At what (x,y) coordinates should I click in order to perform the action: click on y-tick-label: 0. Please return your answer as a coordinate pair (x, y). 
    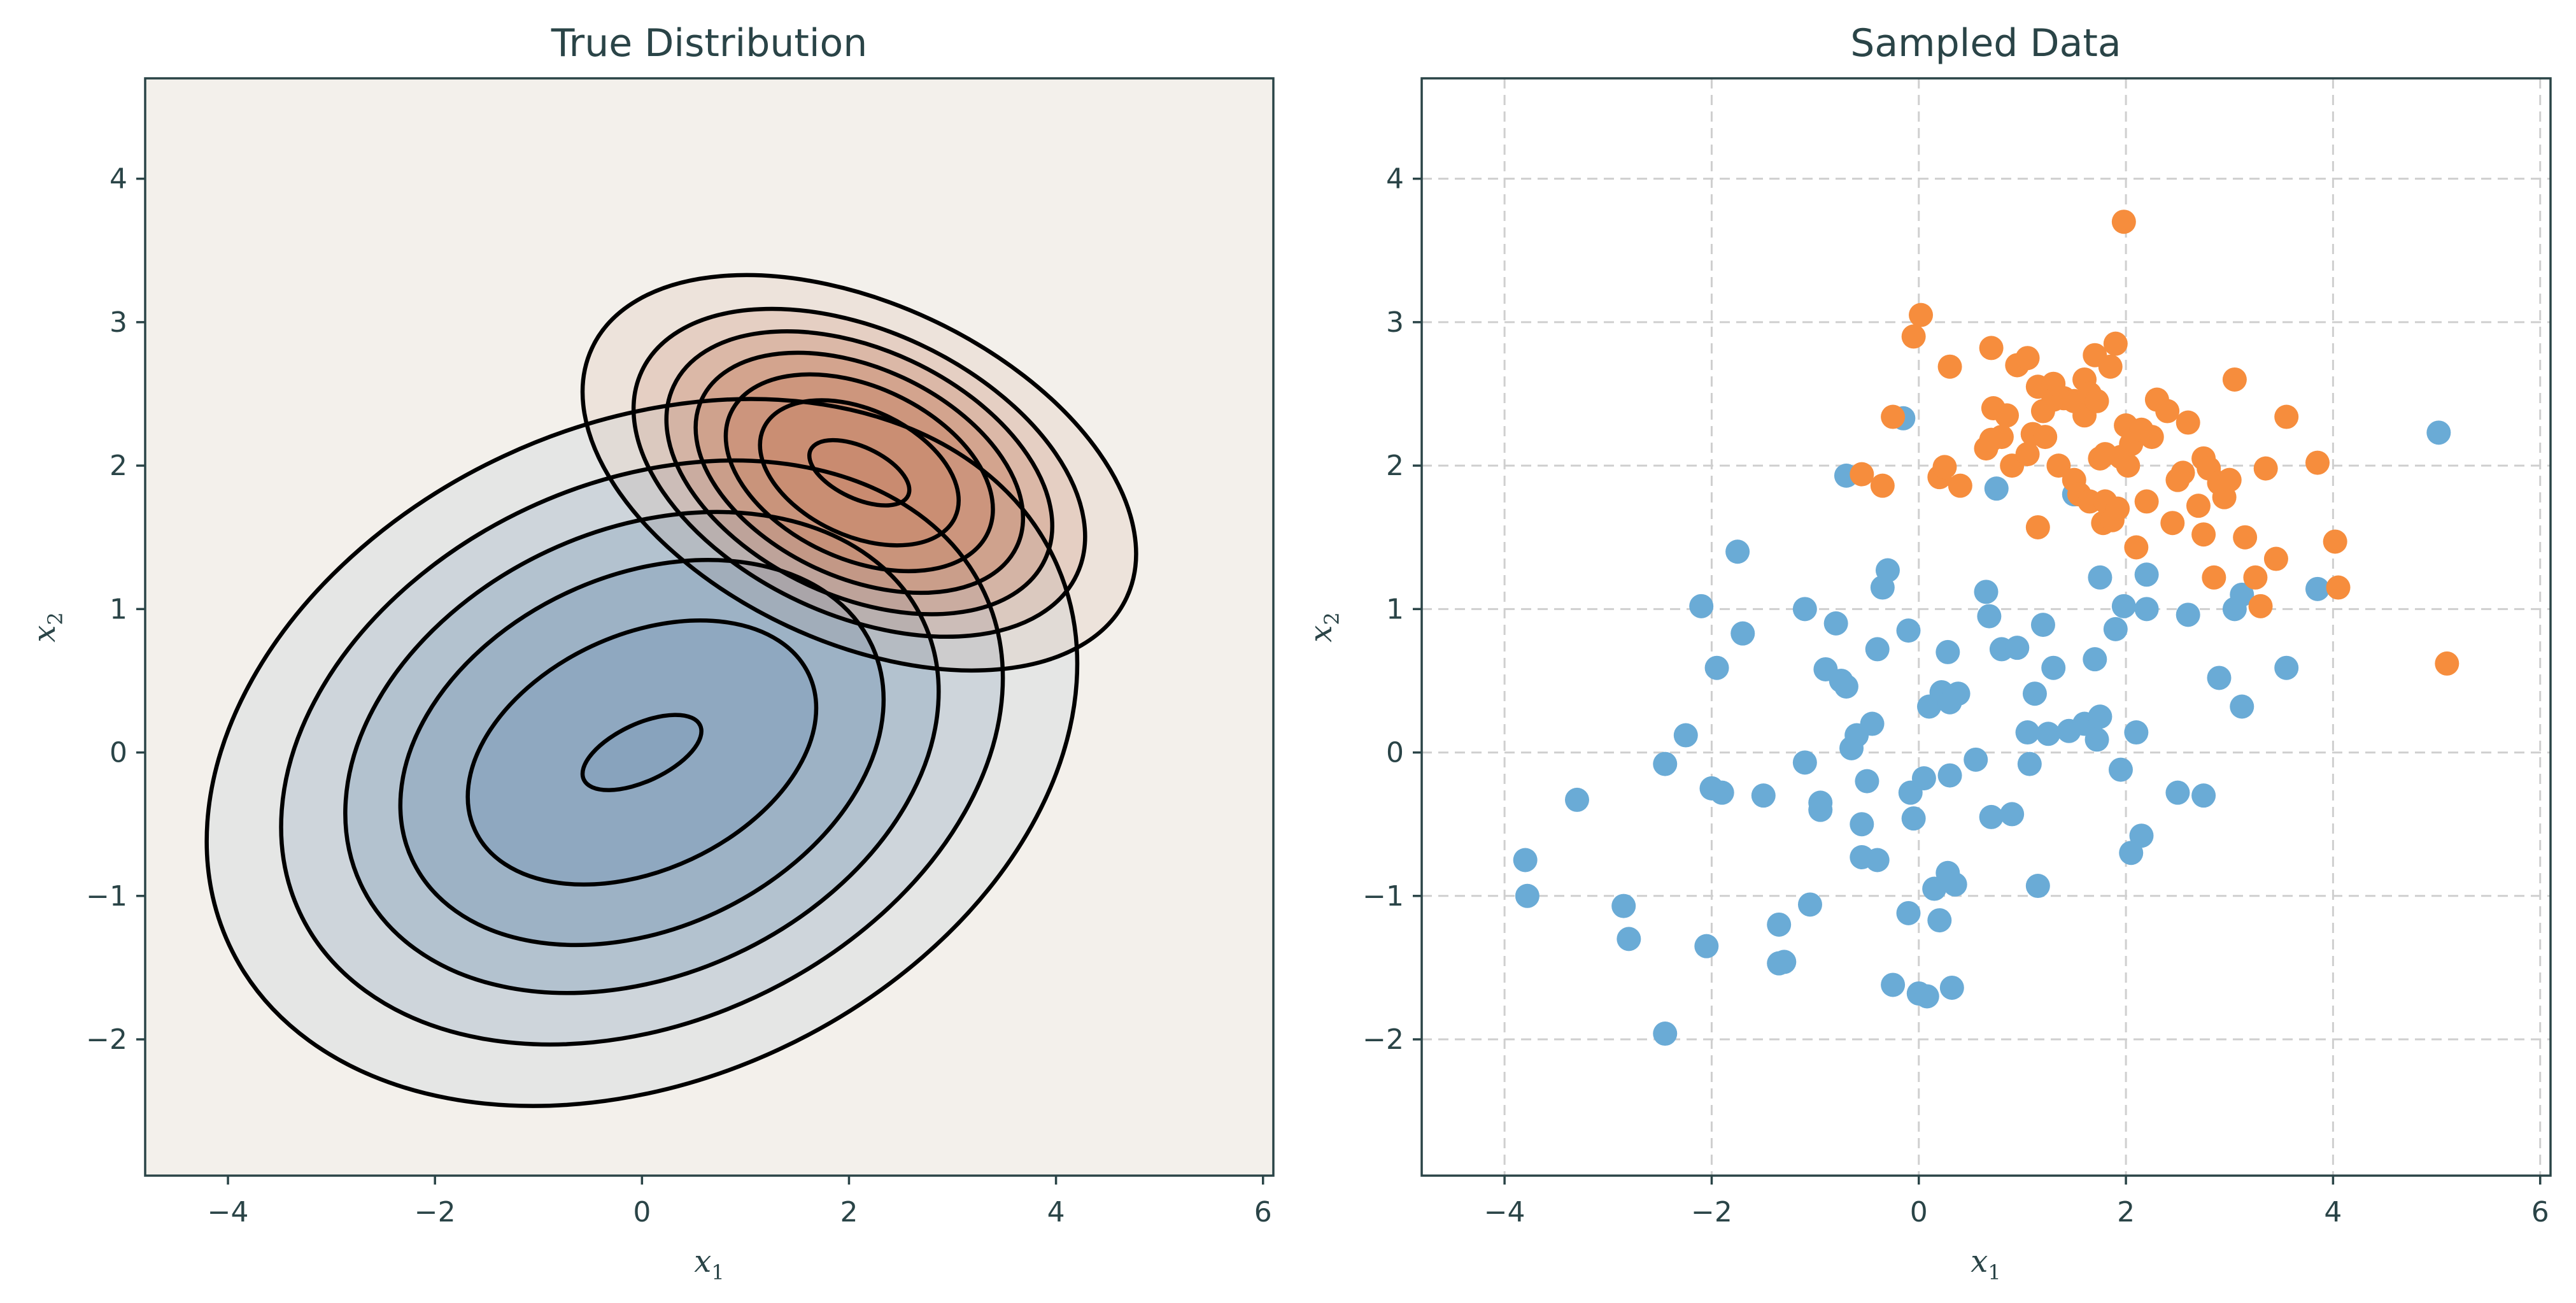
    Looking at the image, I should click on (1395, 753).